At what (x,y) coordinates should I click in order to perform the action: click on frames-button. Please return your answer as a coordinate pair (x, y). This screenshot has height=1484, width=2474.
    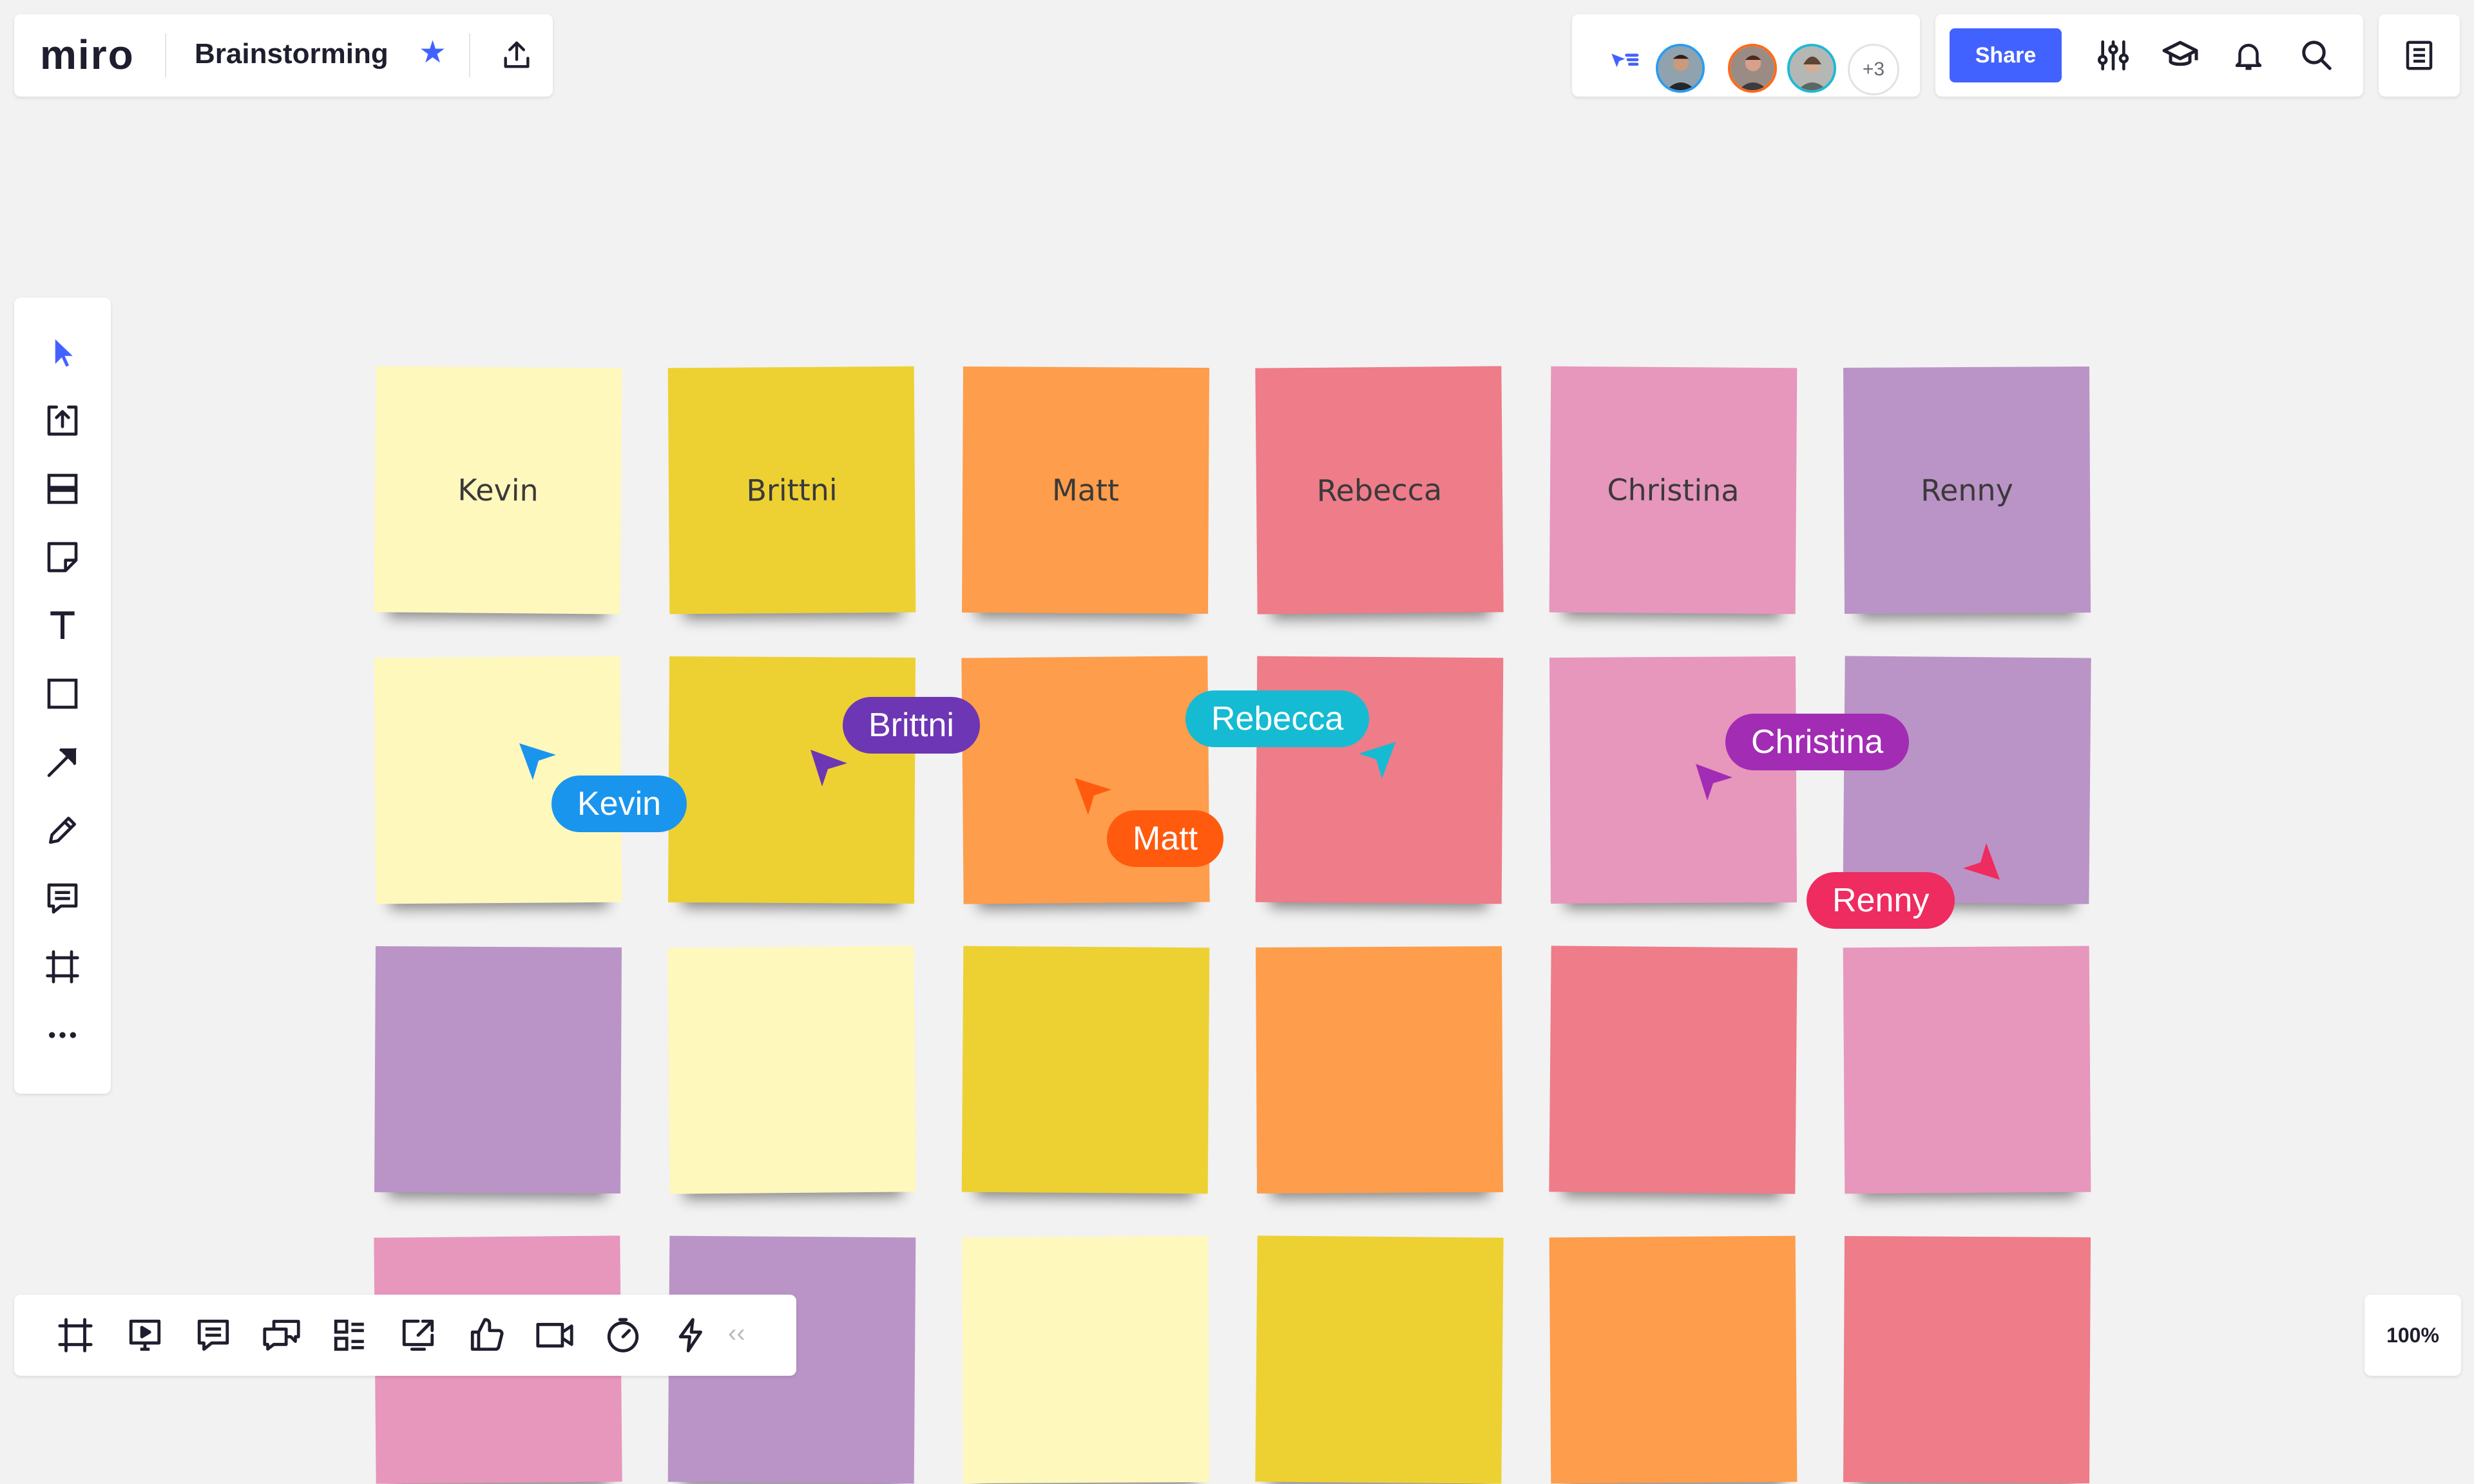
    Looking at the image, I should click on (75, 1335).